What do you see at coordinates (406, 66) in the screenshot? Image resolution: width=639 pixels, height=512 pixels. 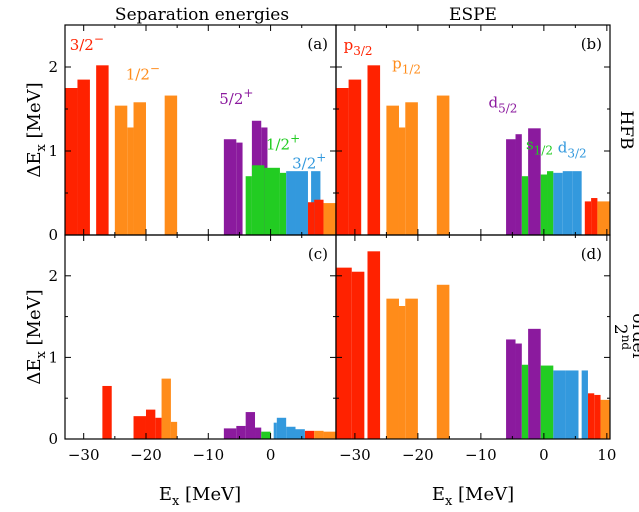 I see `series-label: p1/2` at bounding box center [406, 66].